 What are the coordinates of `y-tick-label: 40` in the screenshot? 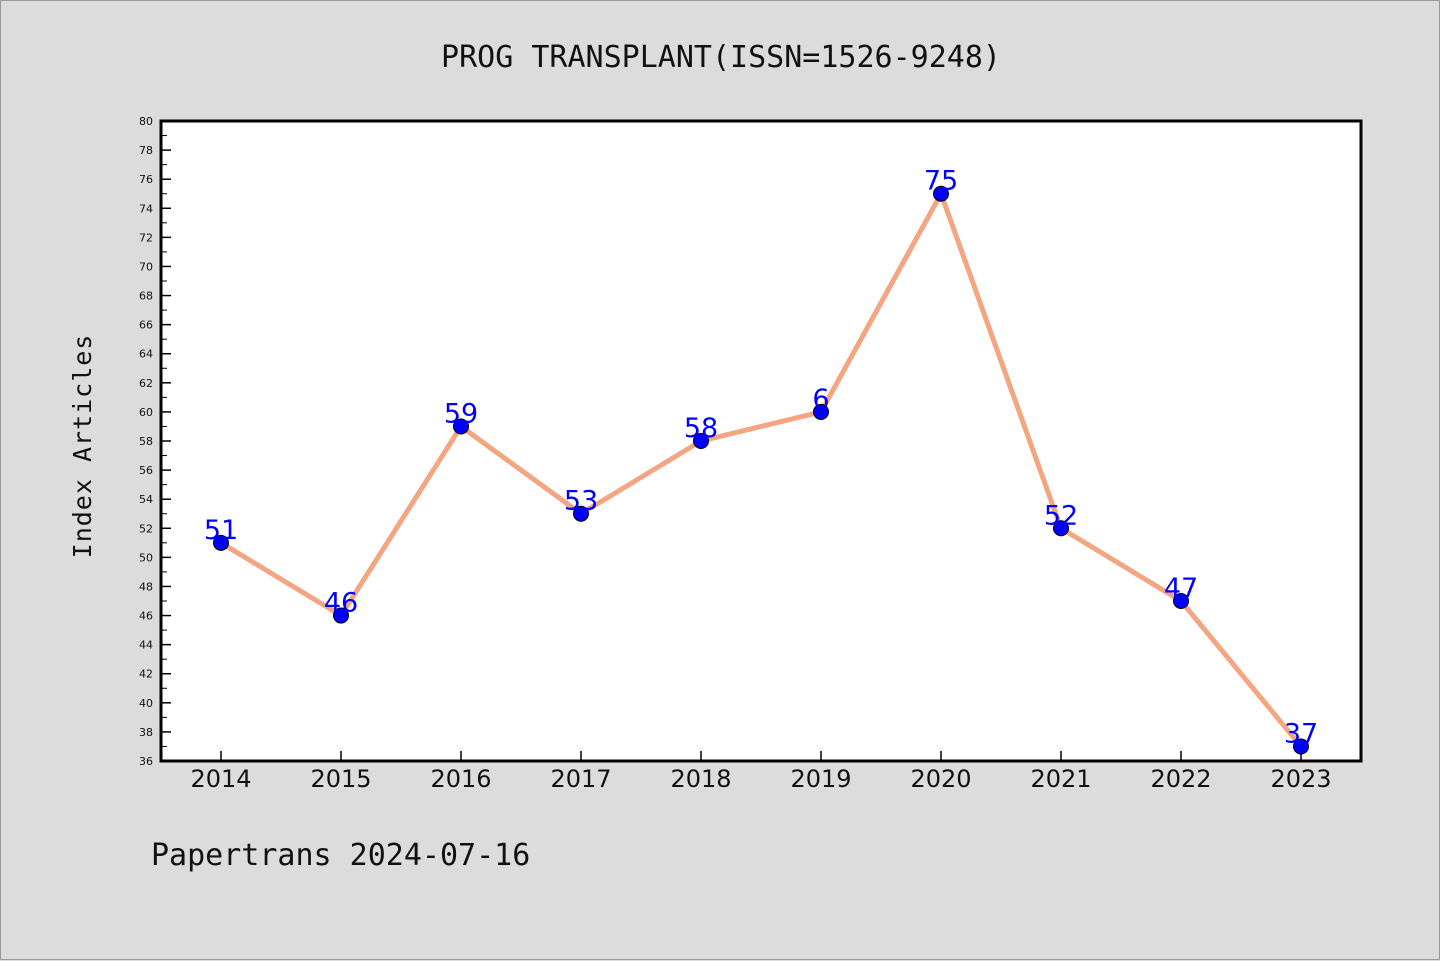 It's located at (146, 703).